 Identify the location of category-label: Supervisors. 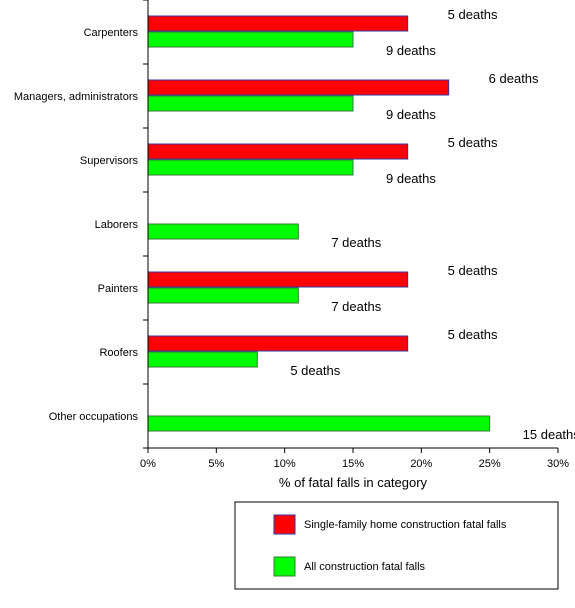
(109, 161).